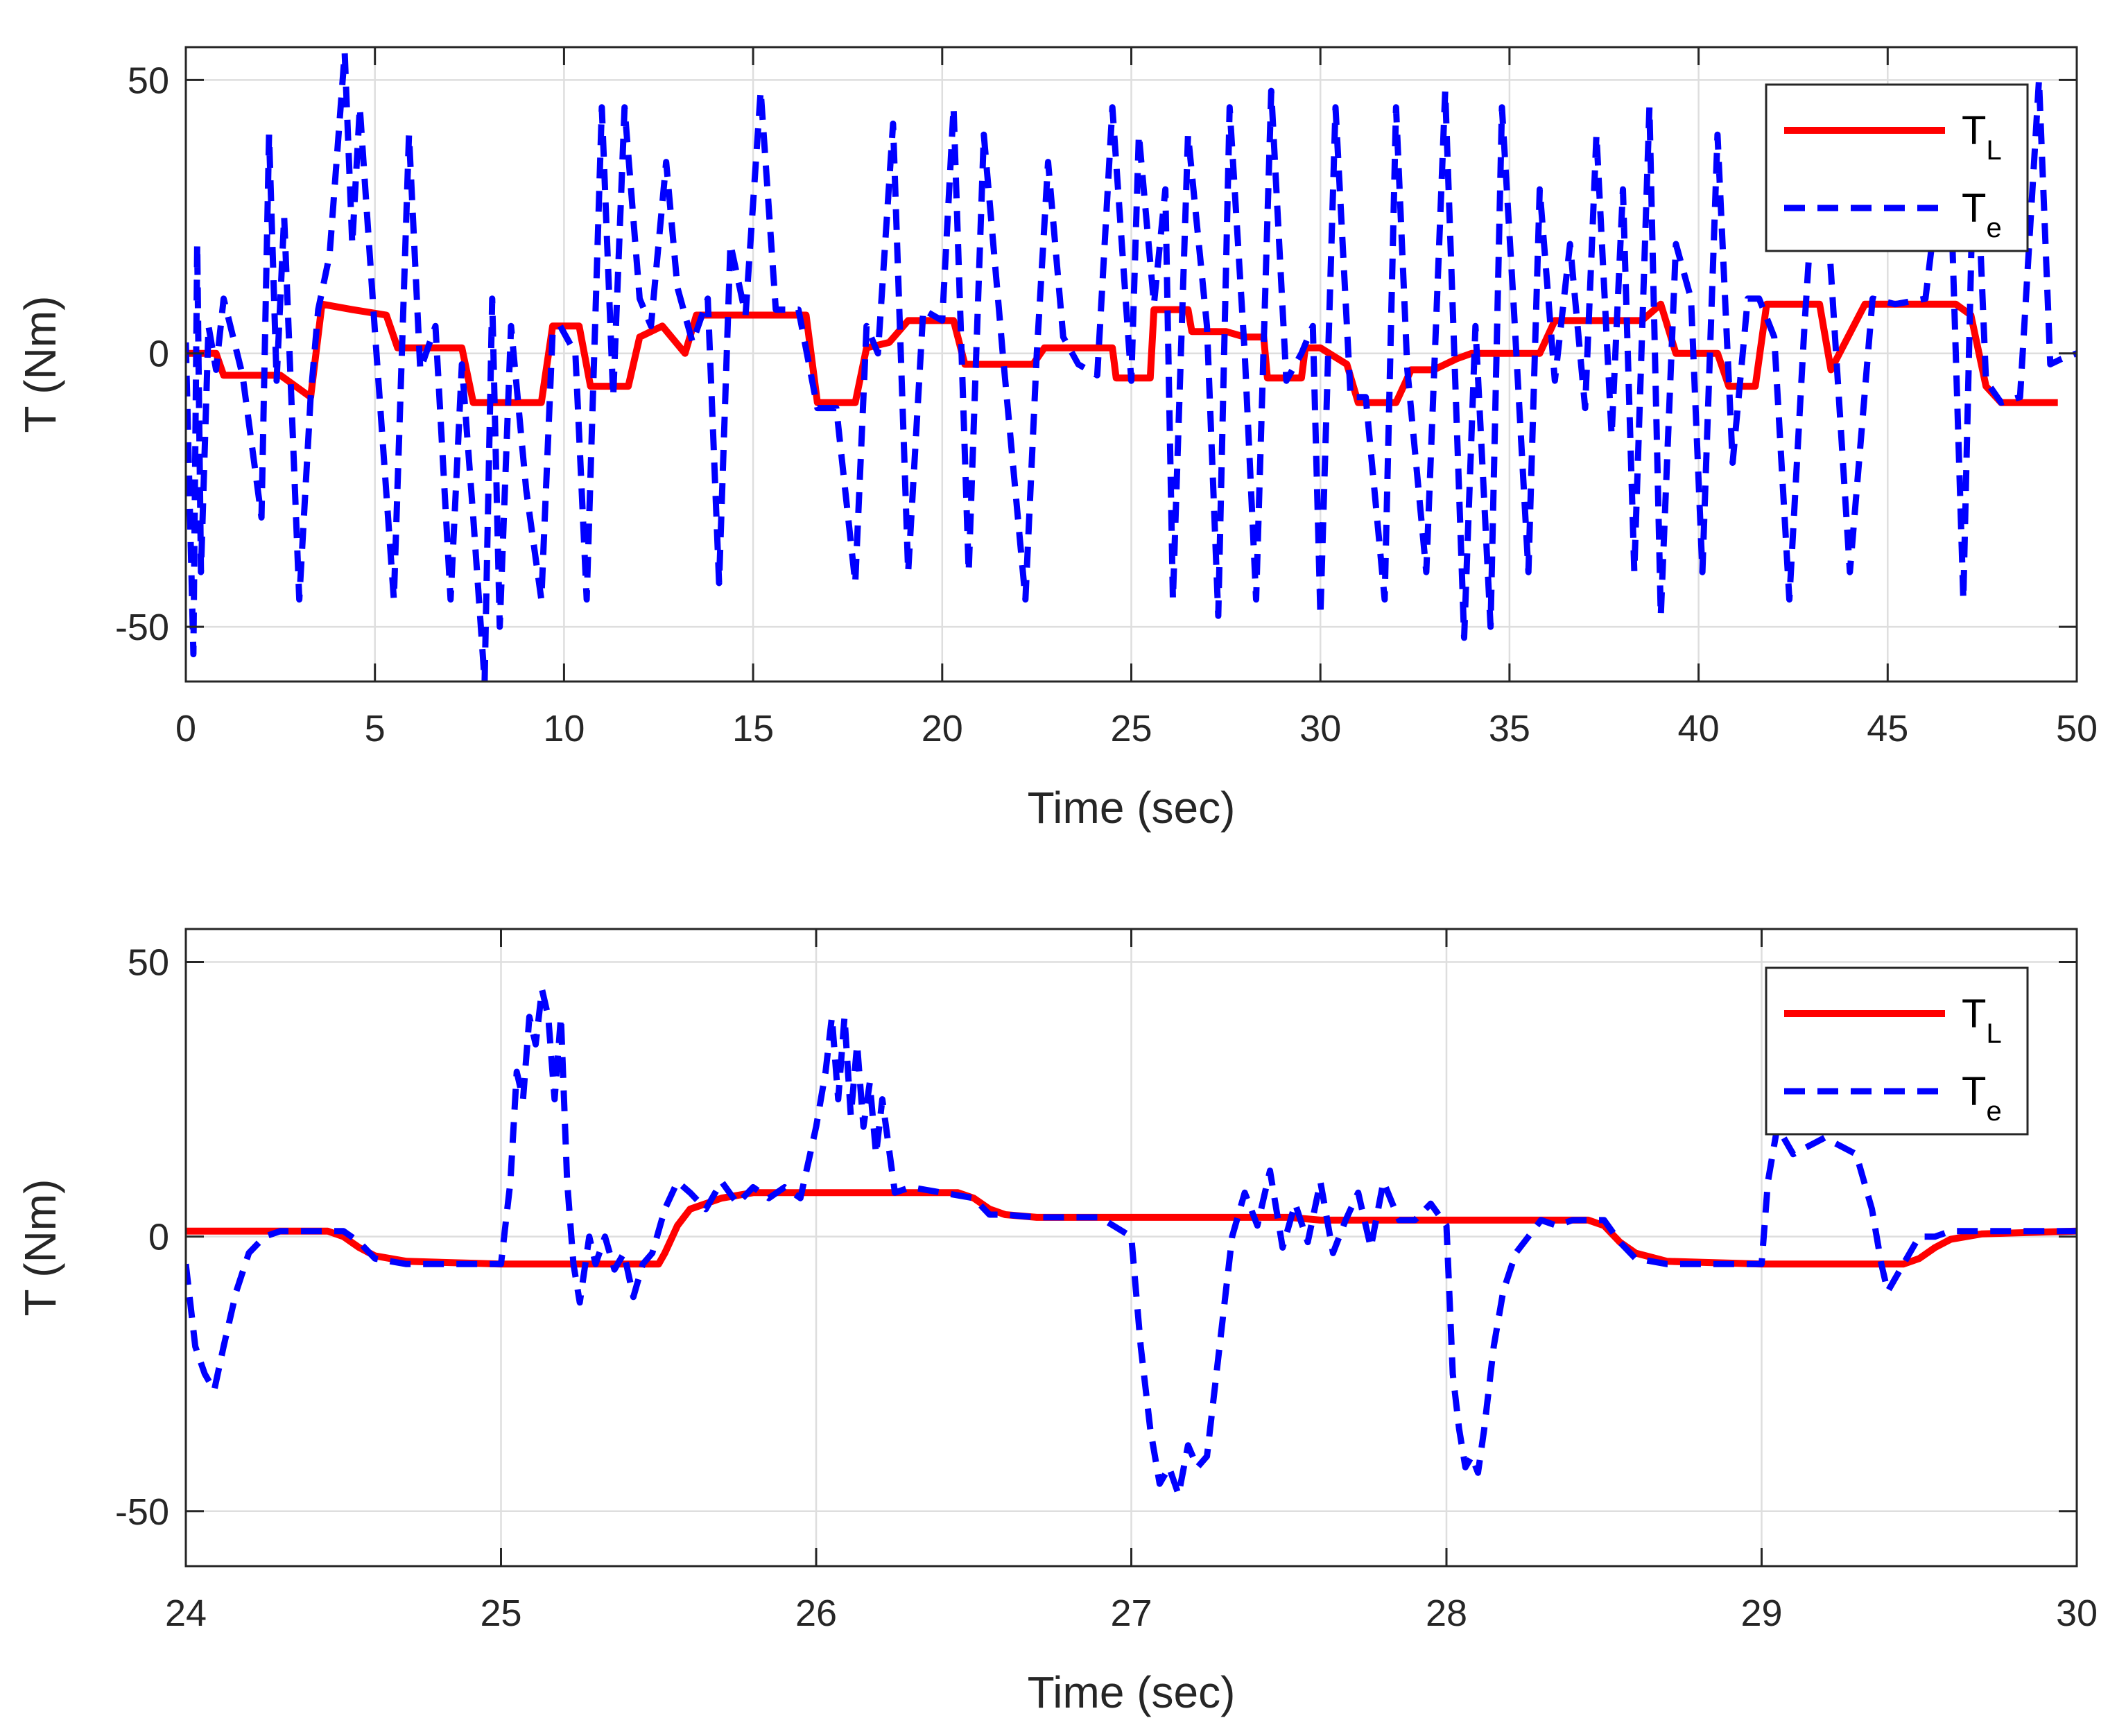 The height and width of the screenshot is (1736, 2126). What do you see at coordinates (376, 729) in the screenshot?
I see `x-tick-label: 5` at bounding box center [376, 729].